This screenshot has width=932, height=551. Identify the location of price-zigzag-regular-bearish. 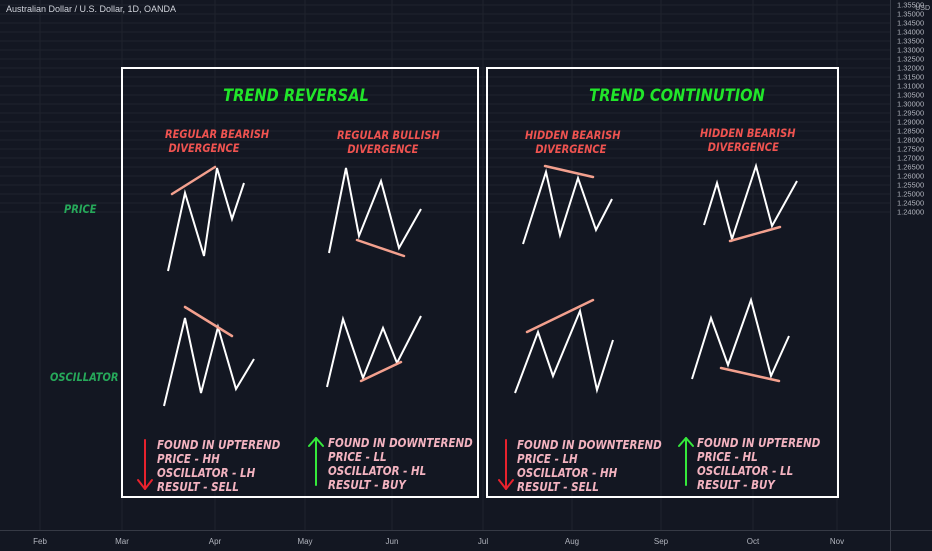
(206, 219).